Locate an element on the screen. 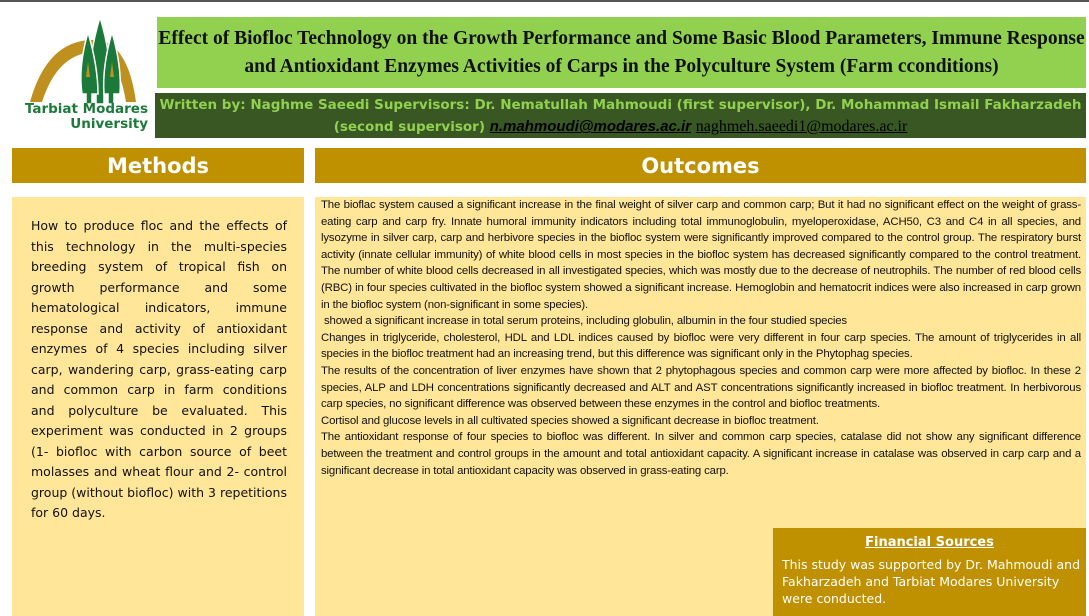 Image resolution: width=1089 pixels, height=616 pixels. logo-text-line2: University is located at coordinates (109, 124).